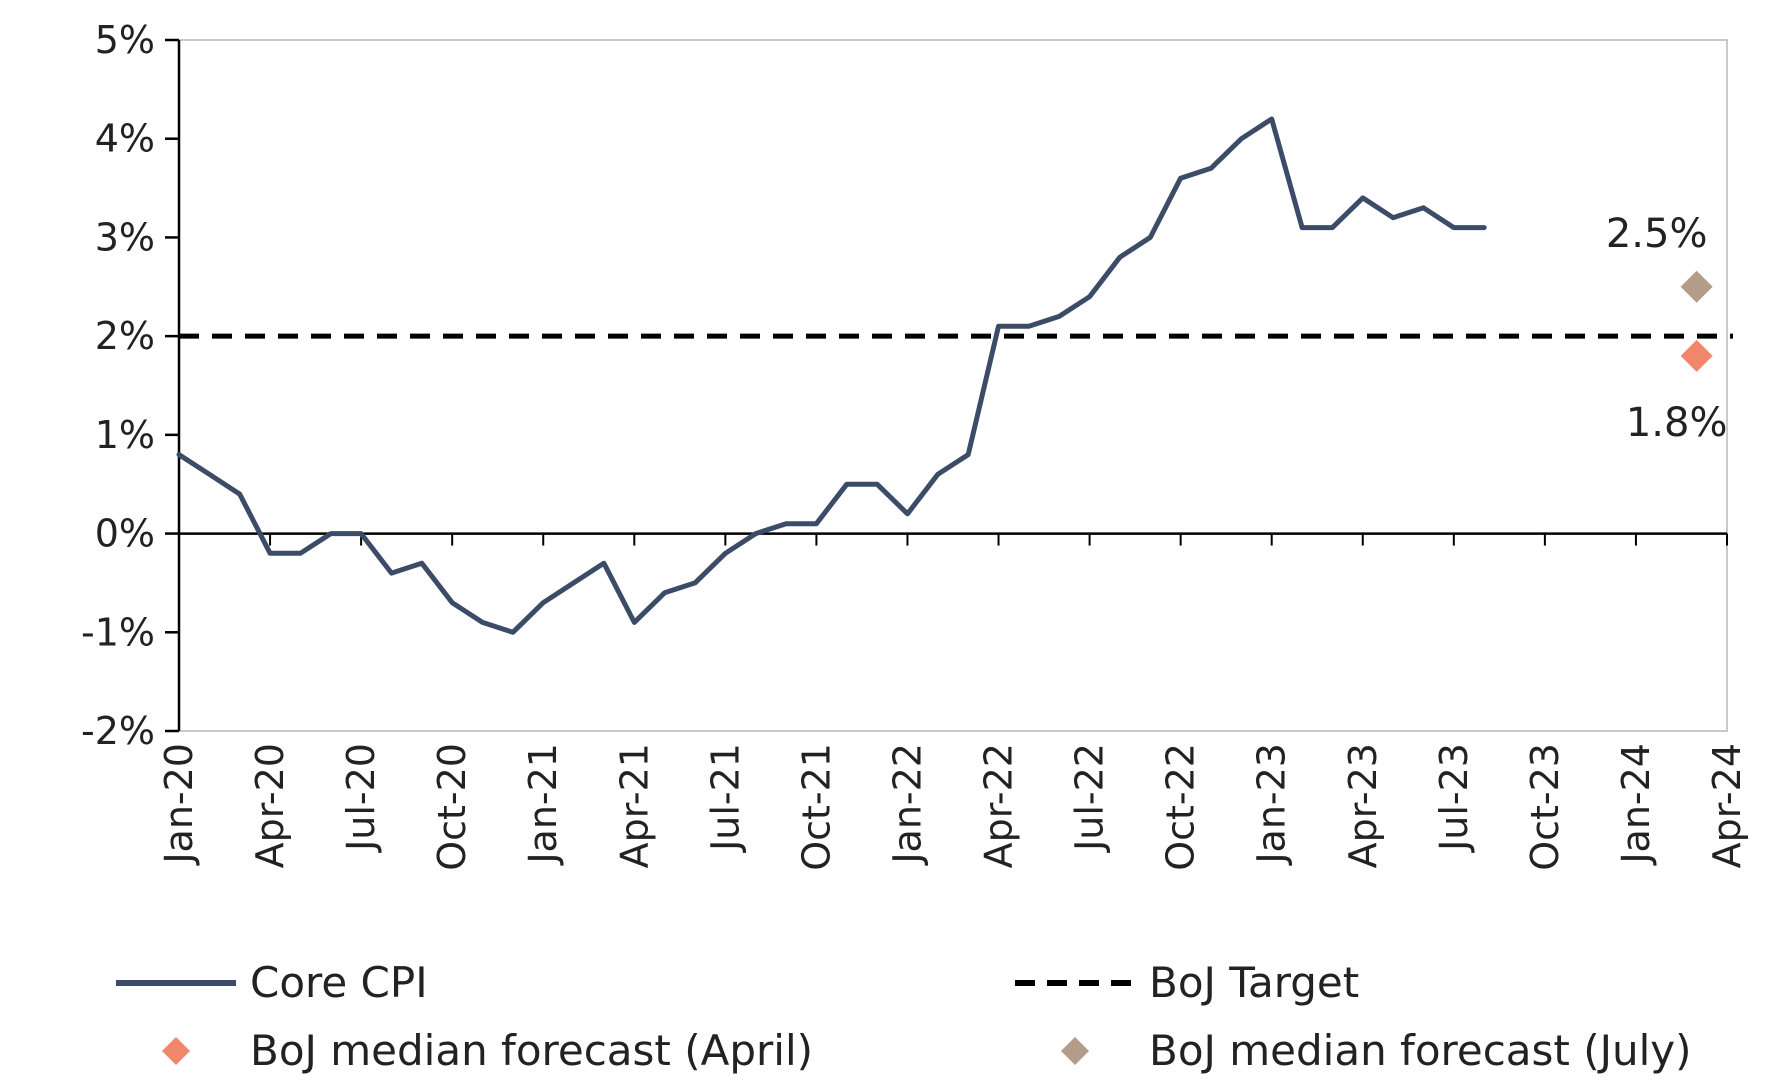 This screenshot has width=1783, height=1087. I want to click on x-tick-label: Jan-21, so click(543, 804).